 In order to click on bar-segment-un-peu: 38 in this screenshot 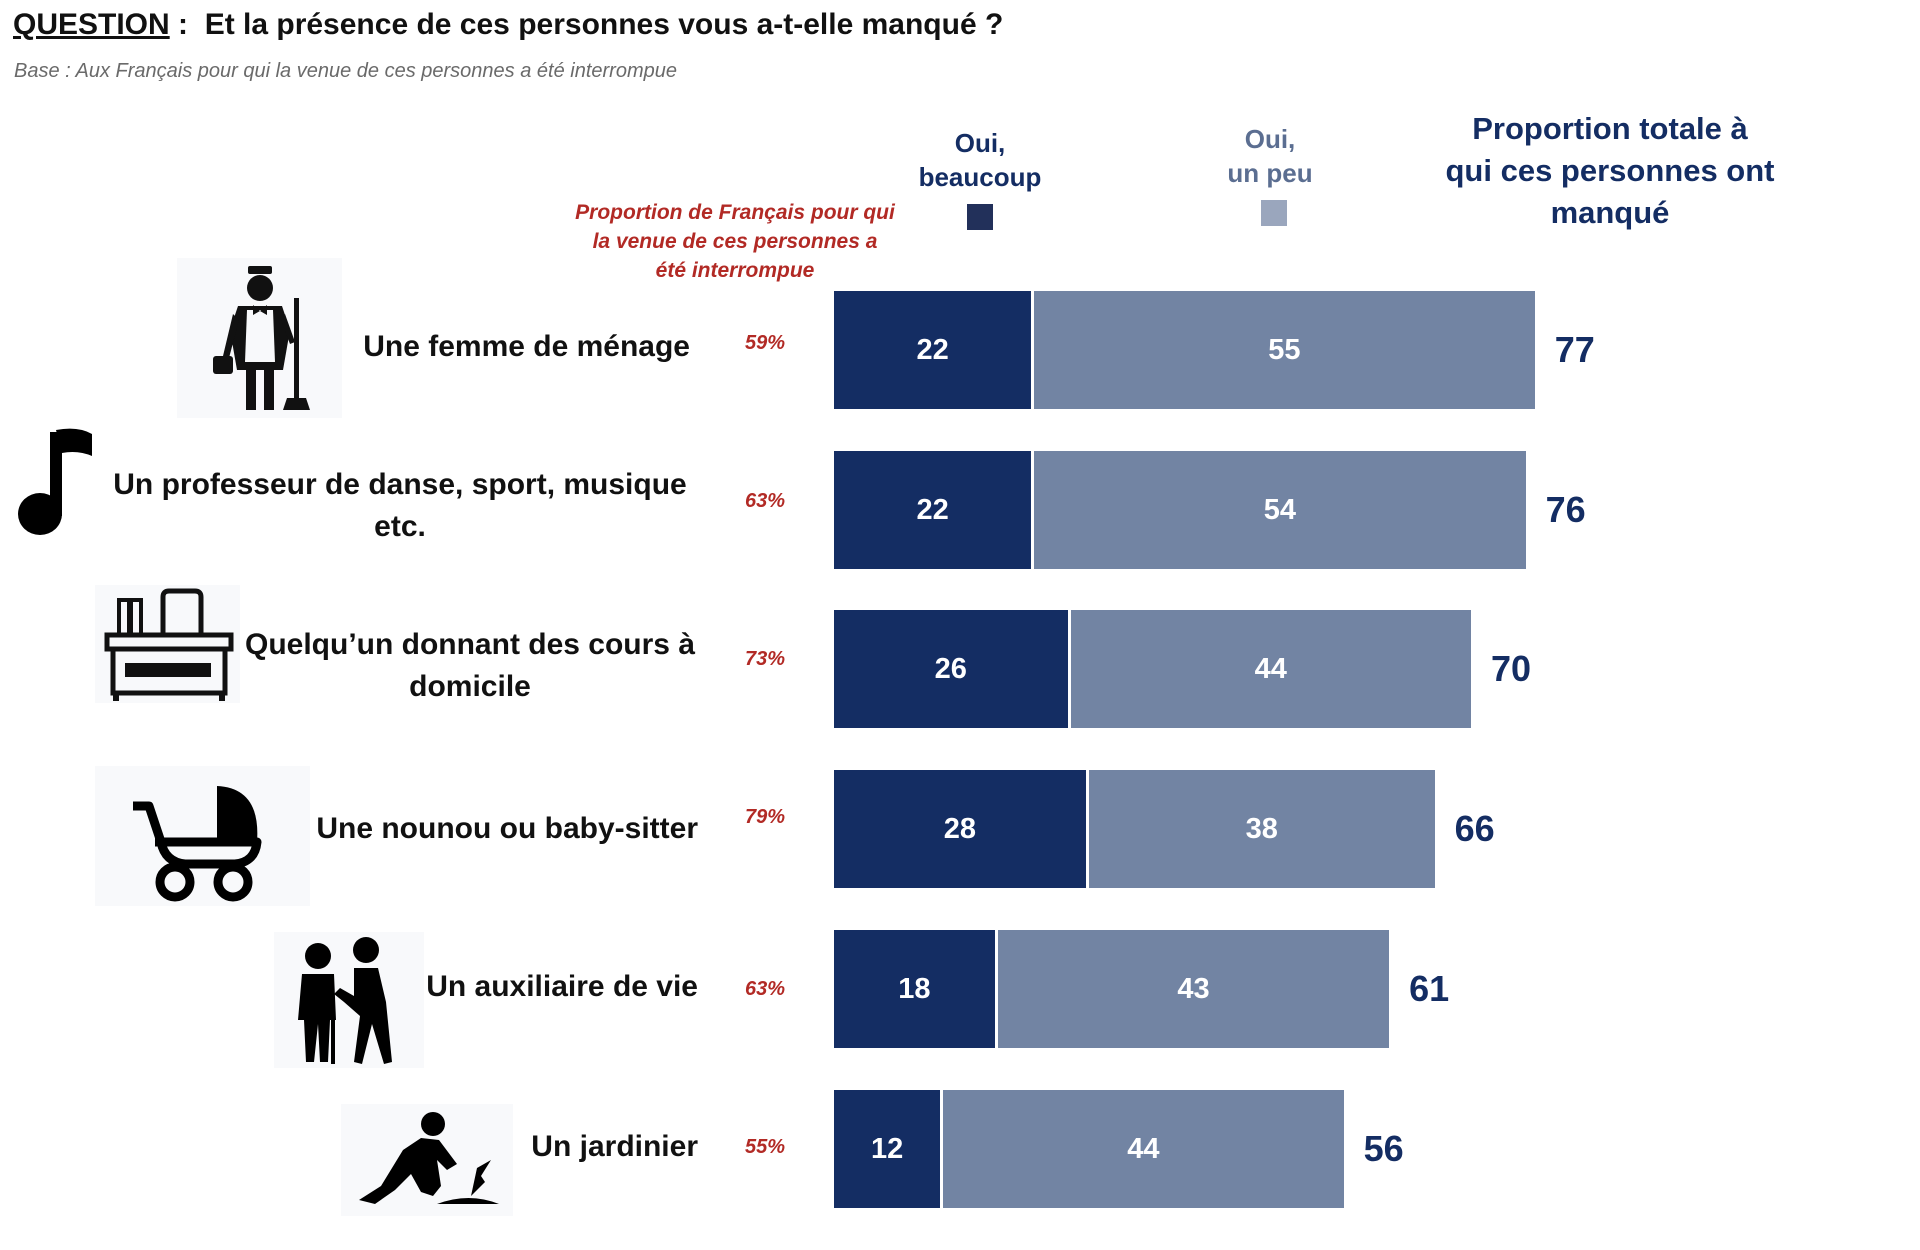, I will do `click(1261, 829)`.